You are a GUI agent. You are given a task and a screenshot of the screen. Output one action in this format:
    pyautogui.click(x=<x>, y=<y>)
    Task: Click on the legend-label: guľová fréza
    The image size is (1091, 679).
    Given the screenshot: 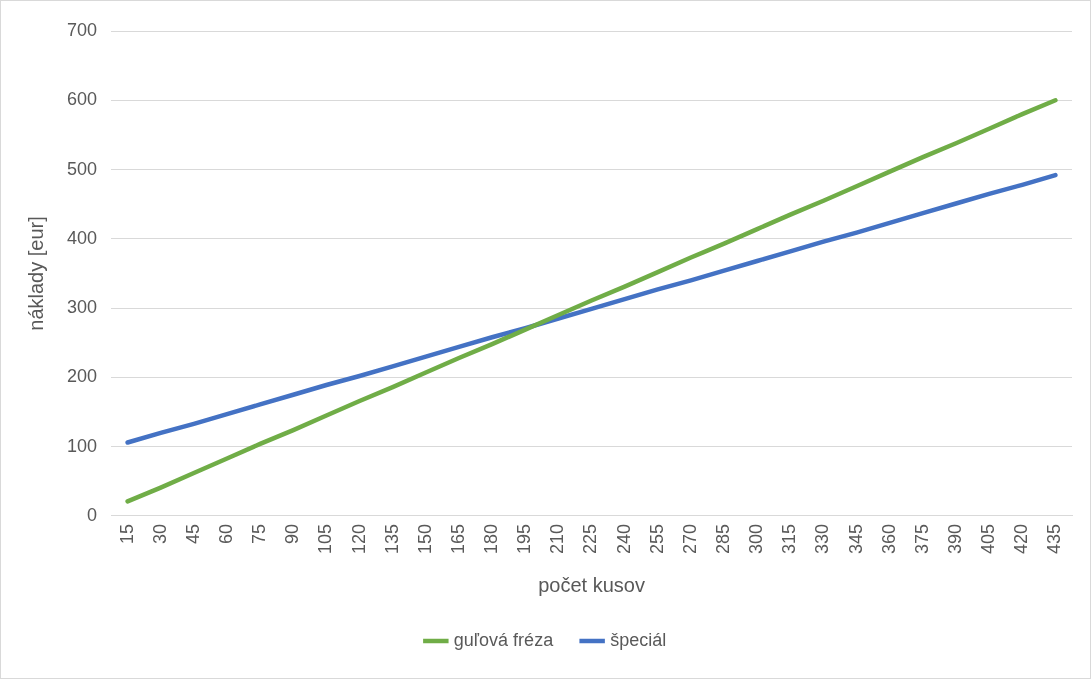 What is the action you would take?
    pyautogui.click(x=504, y=639)
    